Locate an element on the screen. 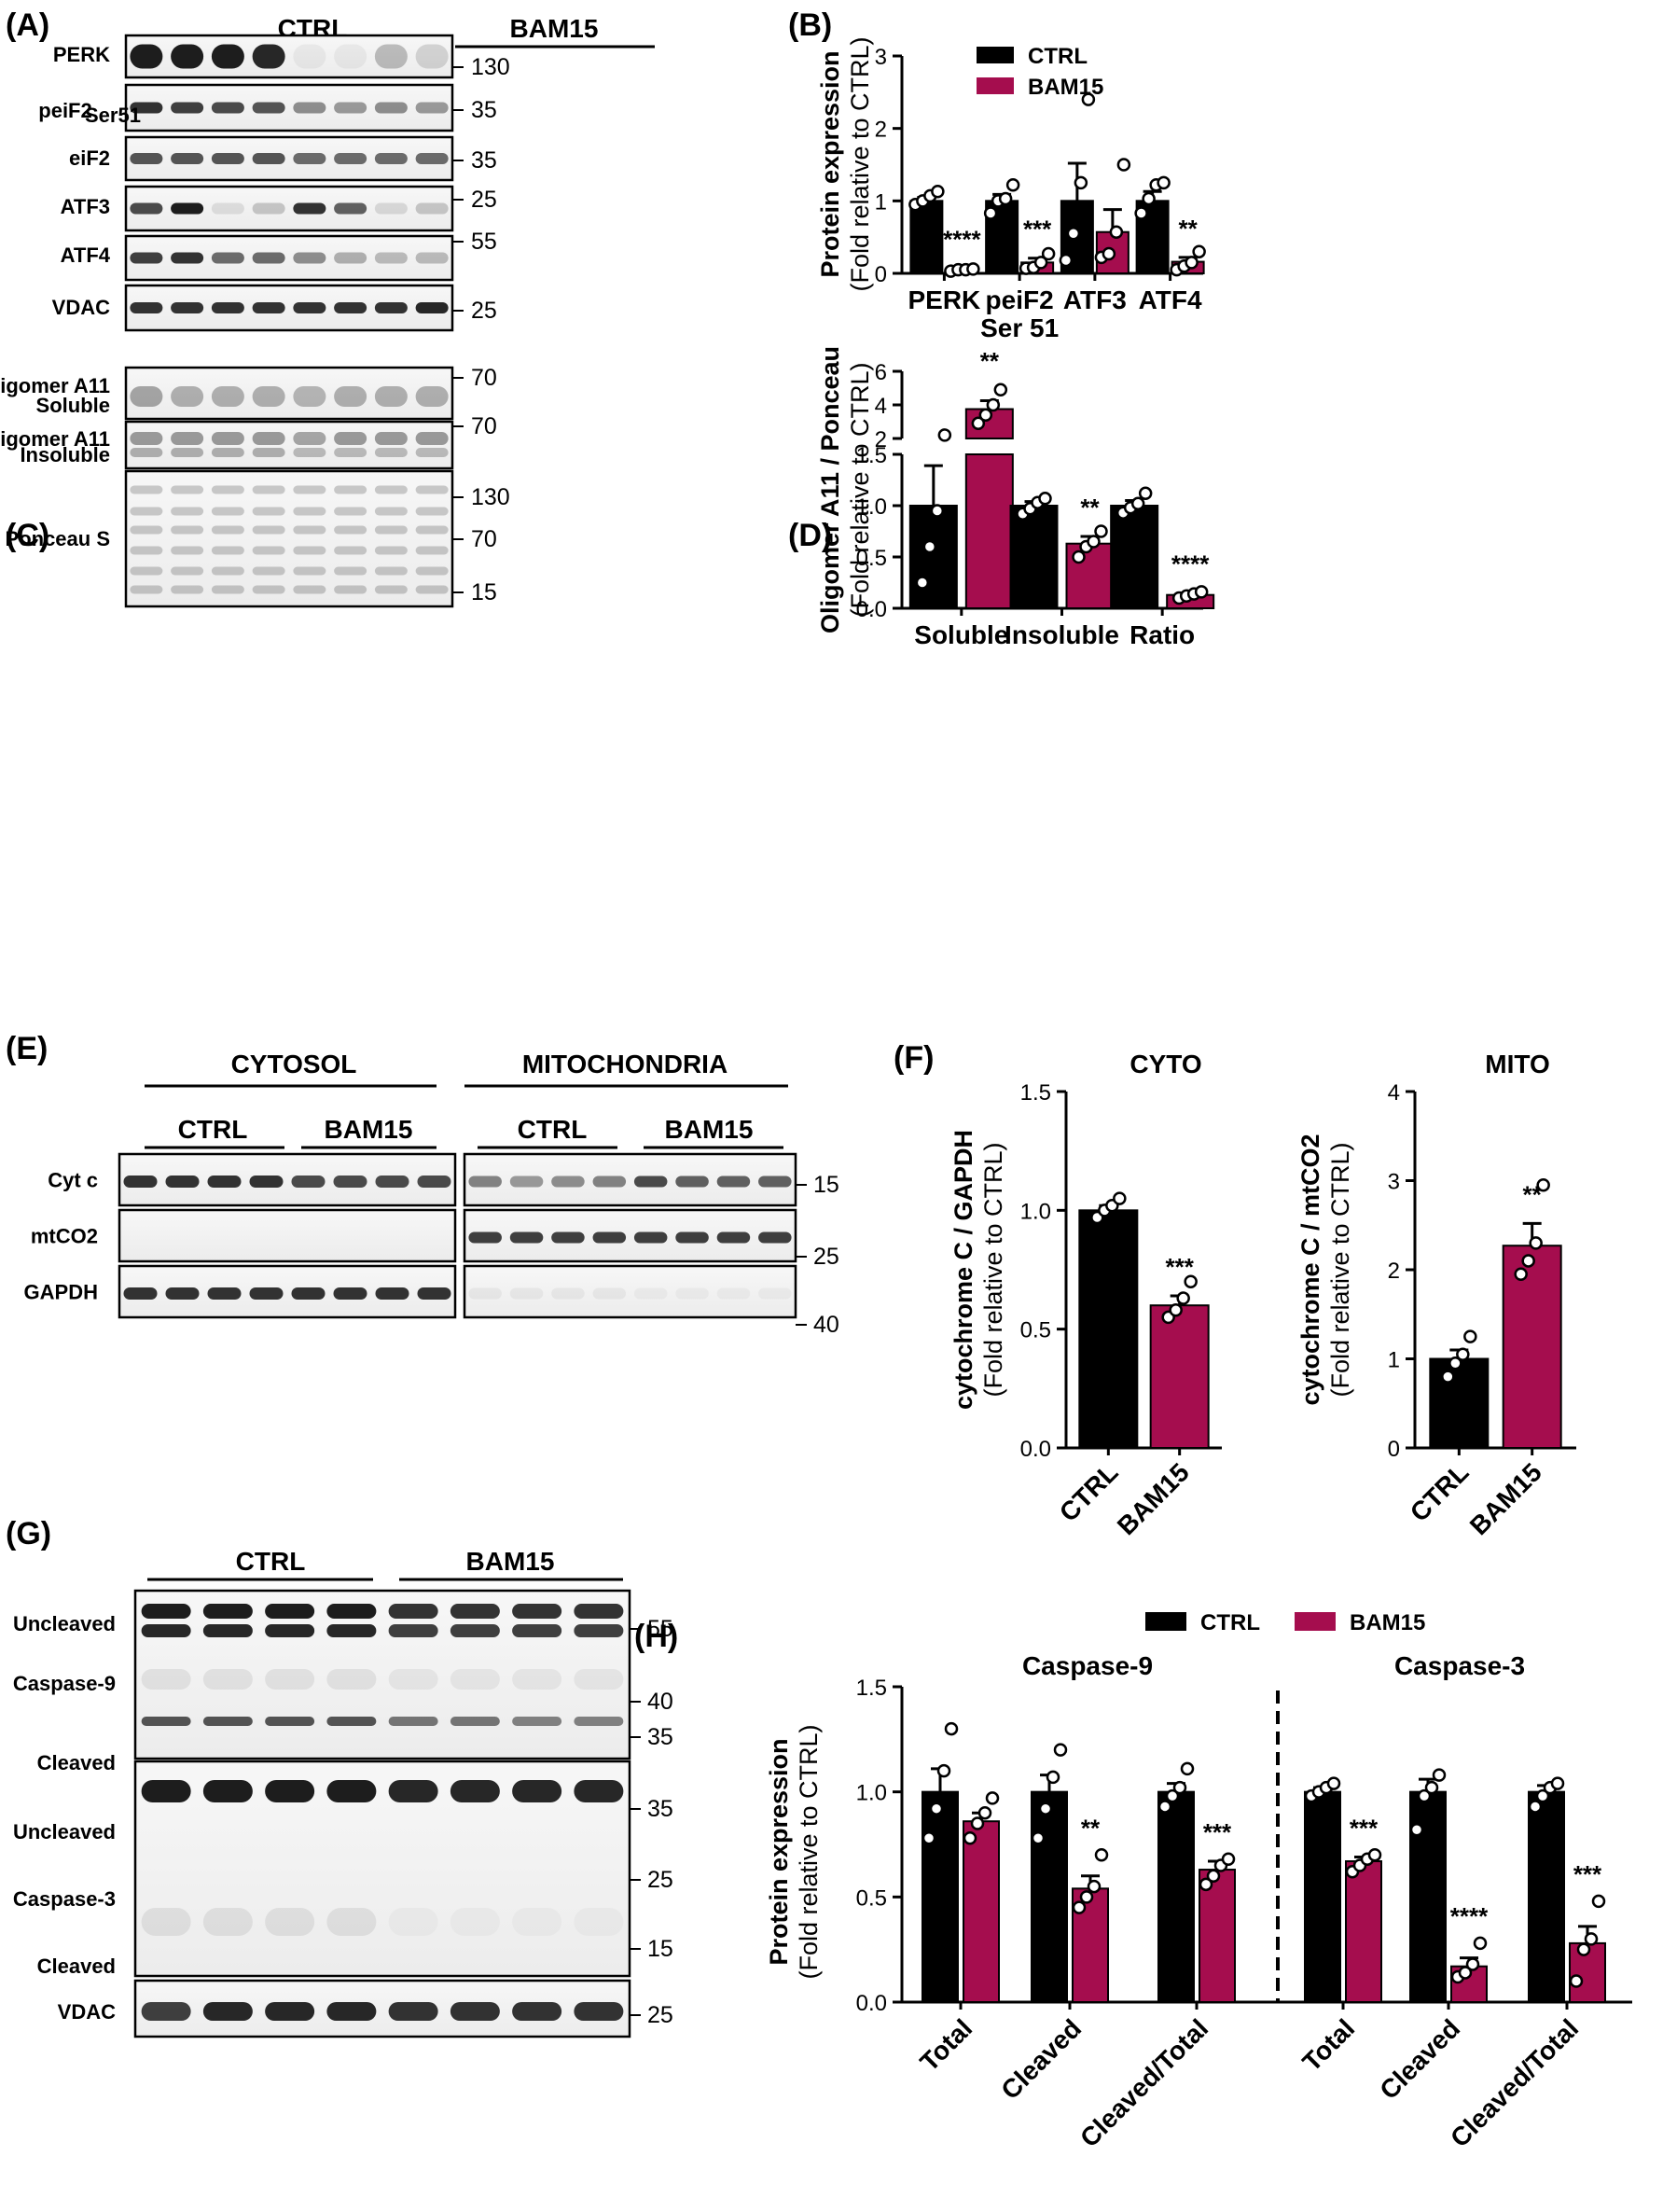 This screenshot has height=2212, width=1663. blot-g-label-7: VDAC is located at coordinates (87, 2012).